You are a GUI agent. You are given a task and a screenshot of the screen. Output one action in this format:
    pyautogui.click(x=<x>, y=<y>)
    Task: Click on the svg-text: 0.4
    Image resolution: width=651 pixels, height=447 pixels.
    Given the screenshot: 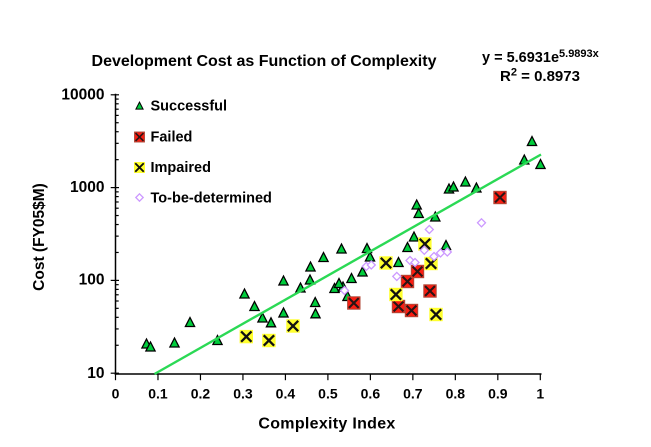 What is the action you would take?
    pyautogui.click(x=286, y=394)
    